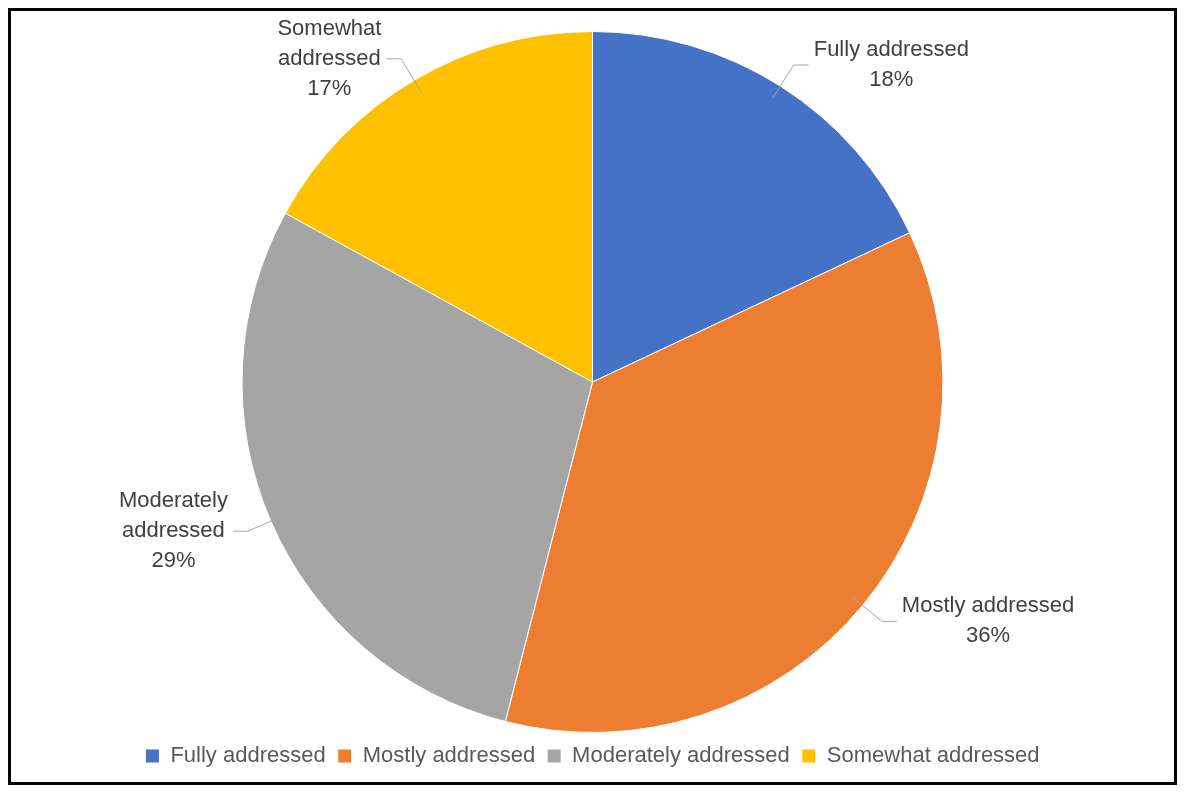  What do you see at coordinates (891, 49) in the screenshot?
I see `slice-label: Fully addressed` at bounding box center [891, 49].